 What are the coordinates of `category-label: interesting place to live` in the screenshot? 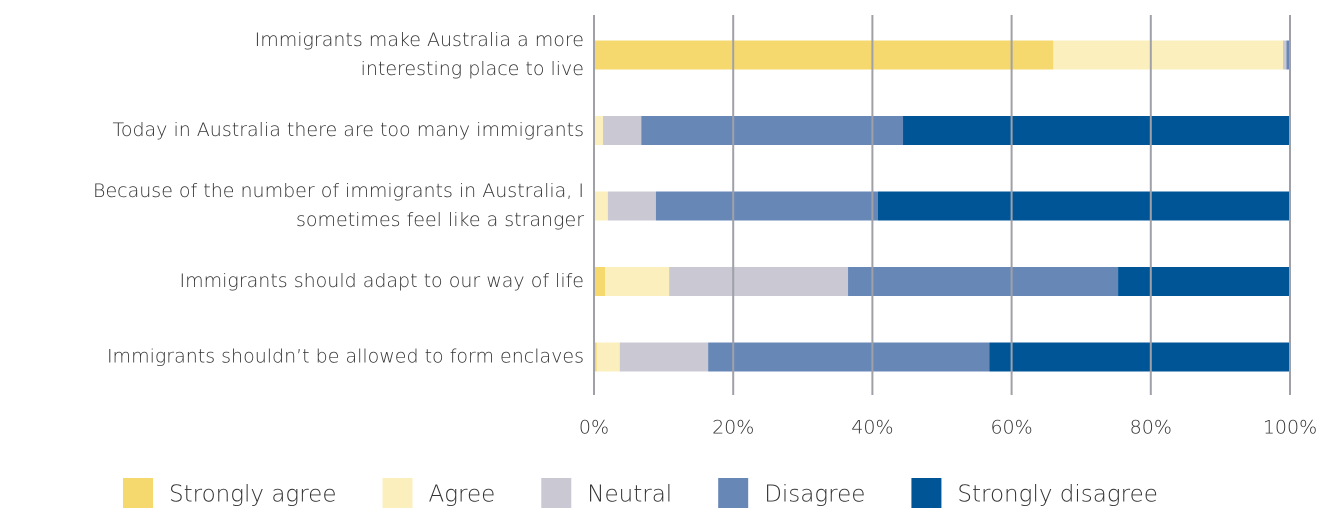 It's located at (472, 69).